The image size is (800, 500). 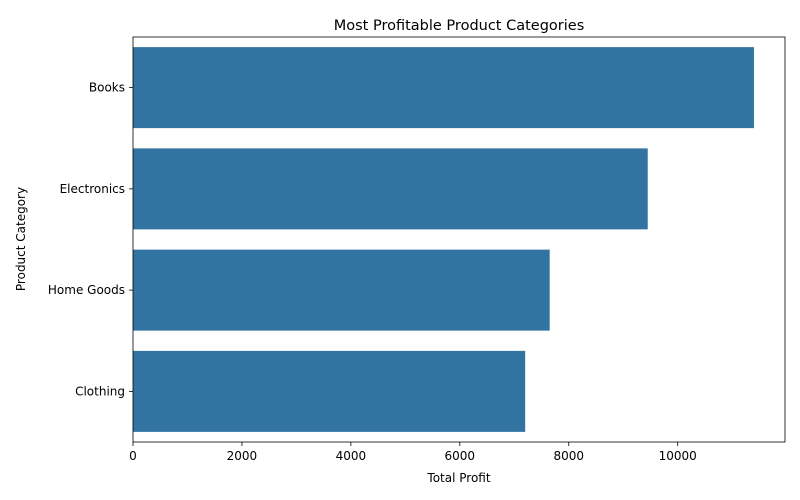 I want to click on bar-home-goods, so click(x=341, y=290).